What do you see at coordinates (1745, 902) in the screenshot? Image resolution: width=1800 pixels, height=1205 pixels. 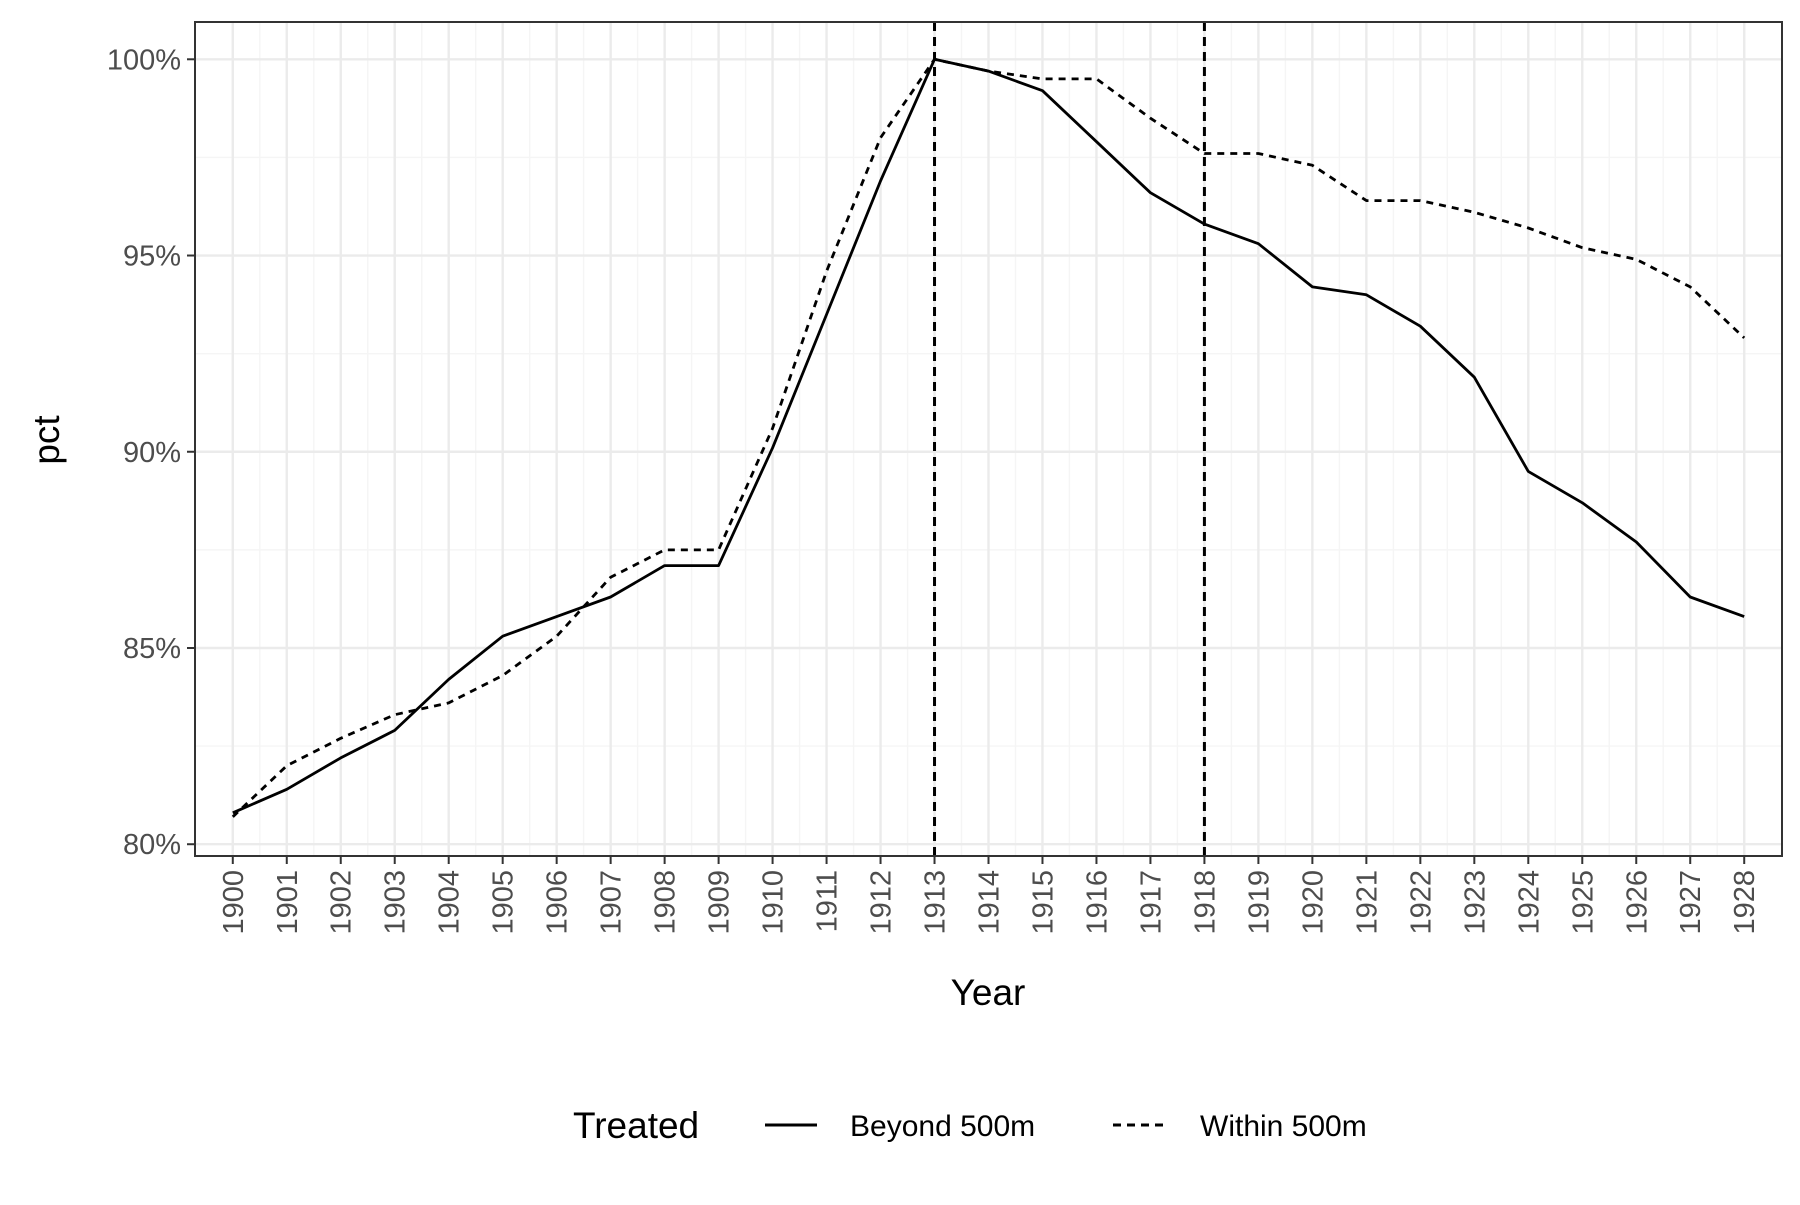 I see `x-tick-label: 1928` at bounding box center [1745, 902].